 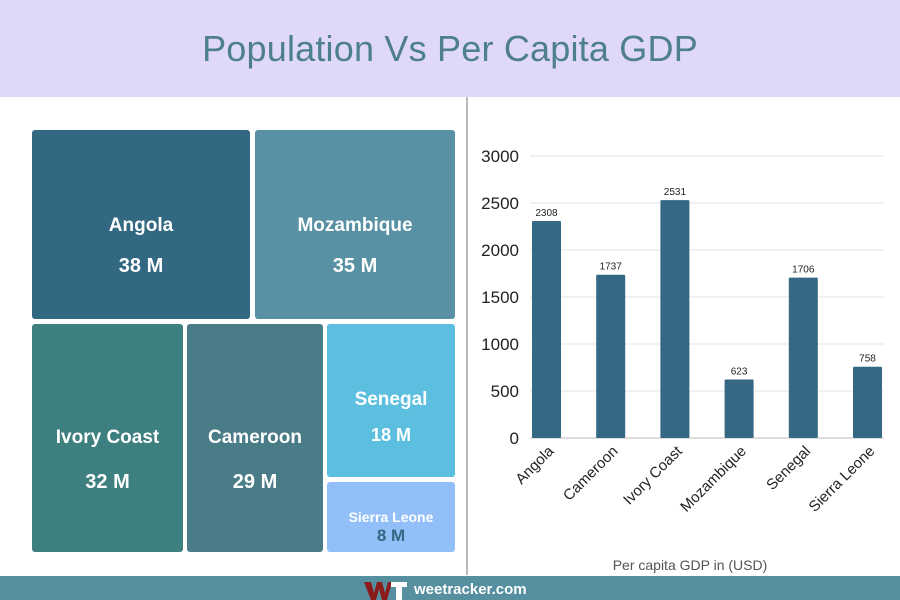 What do you see at coordinates (611, 356) in the screenshot?
I see `bar-cameroon` at bounding box center [611, 356].